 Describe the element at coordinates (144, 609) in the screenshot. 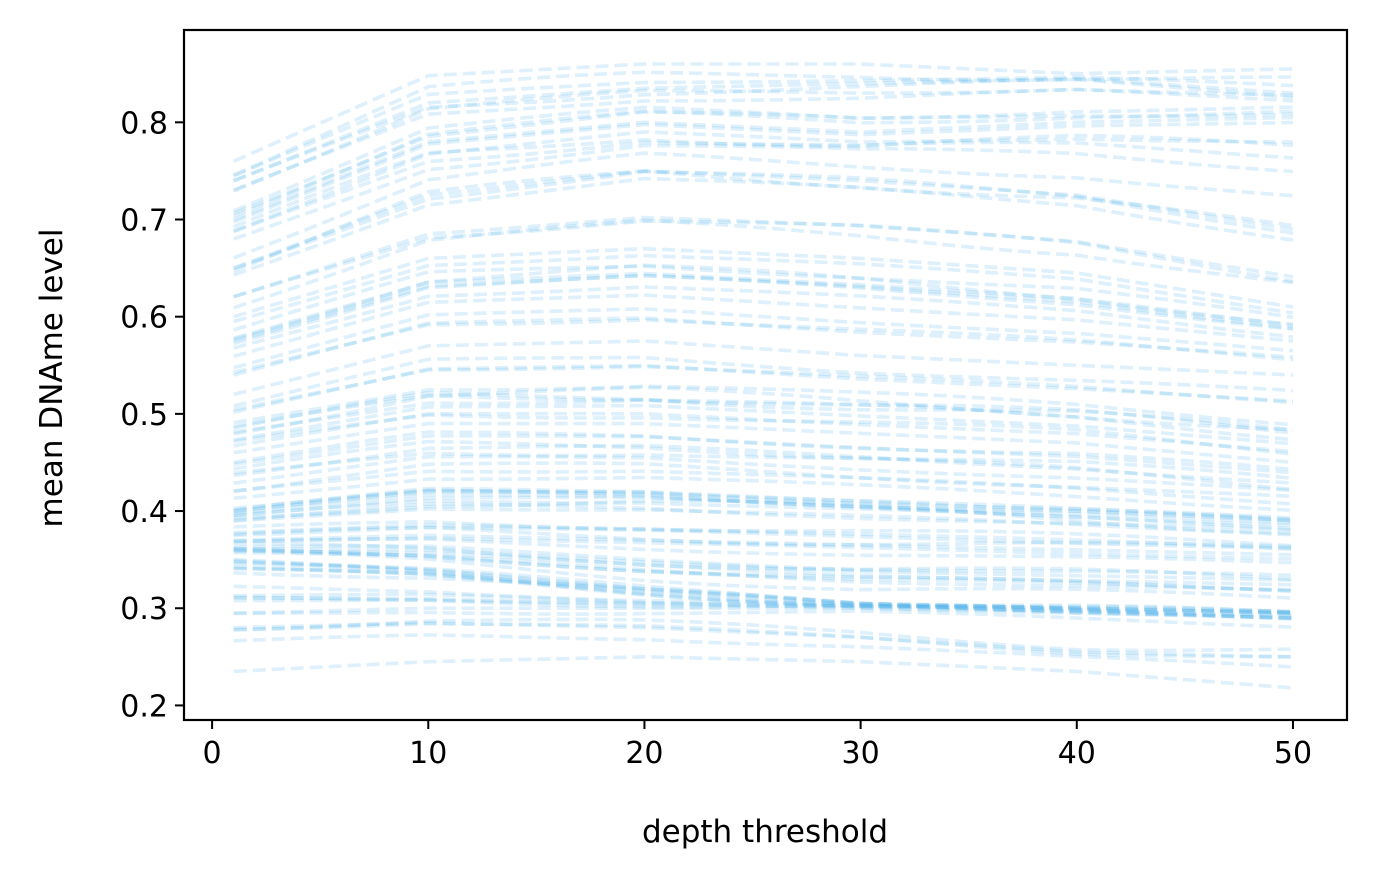

I see `y-tick-label: 0.3` at that location.